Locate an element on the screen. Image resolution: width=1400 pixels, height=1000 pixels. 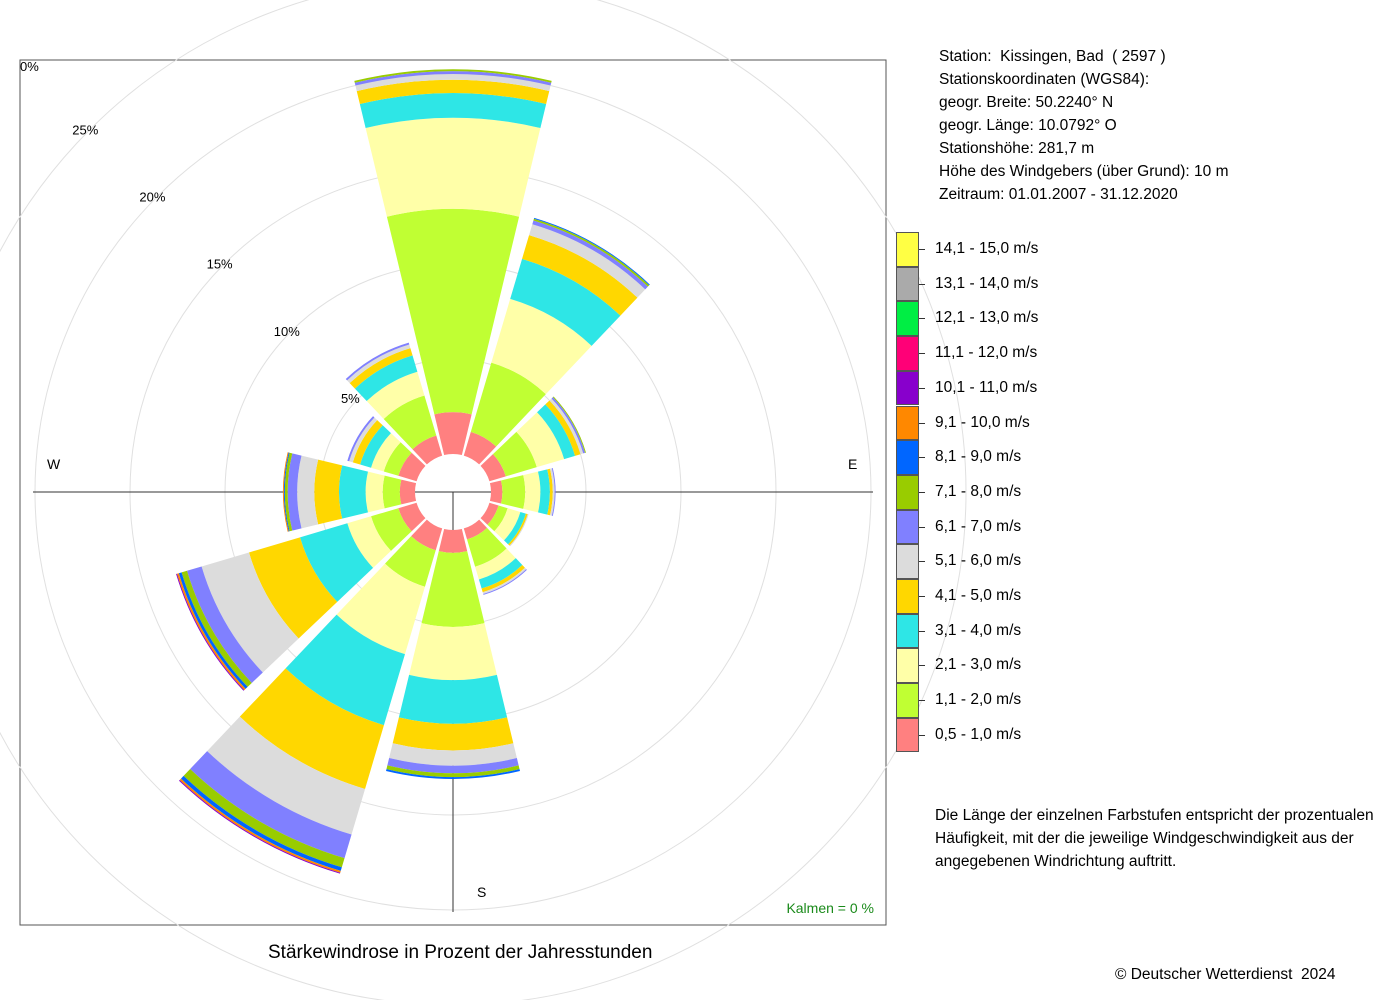
legend-label: 9,1 - 10,0 m/s is located at coordinates (982, 422).